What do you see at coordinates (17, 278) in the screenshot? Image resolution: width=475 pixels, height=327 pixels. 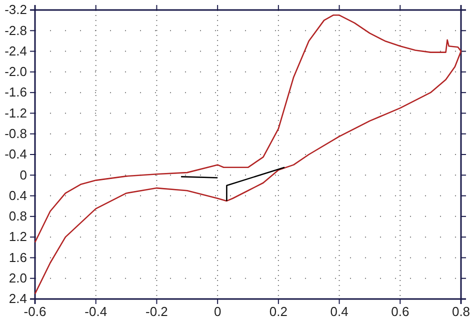 I see `y-tick-label: 2.0` at bounding box center [17, 278].